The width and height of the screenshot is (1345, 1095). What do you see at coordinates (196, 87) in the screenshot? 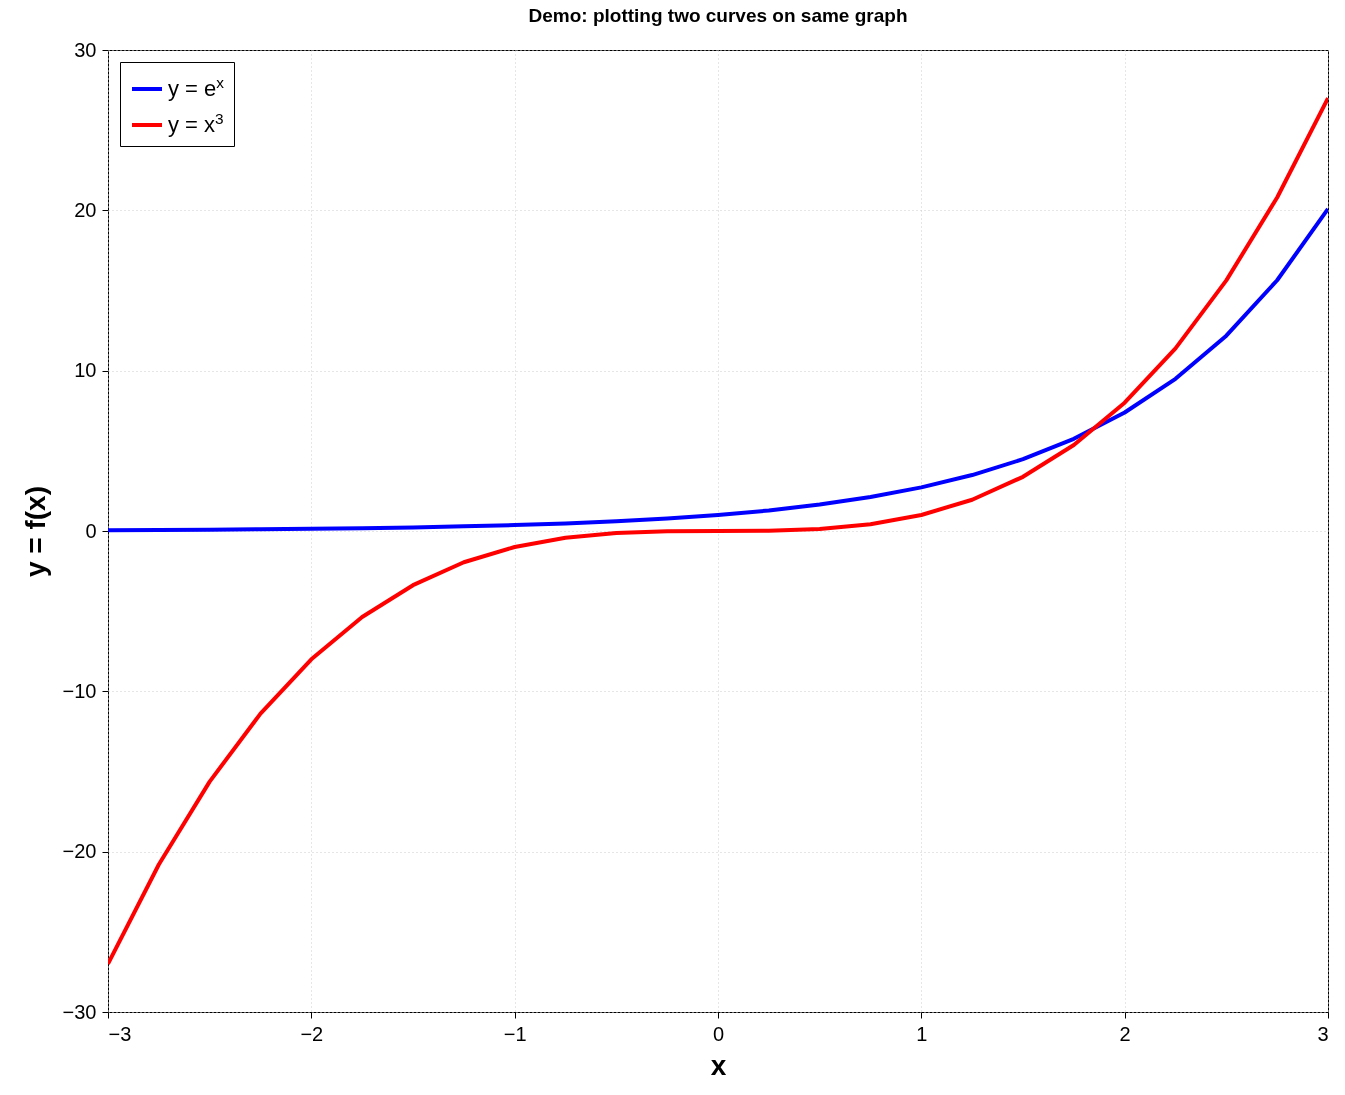
I see `legend-label: y = e$^{x}$` at bounding box center [196, 87].